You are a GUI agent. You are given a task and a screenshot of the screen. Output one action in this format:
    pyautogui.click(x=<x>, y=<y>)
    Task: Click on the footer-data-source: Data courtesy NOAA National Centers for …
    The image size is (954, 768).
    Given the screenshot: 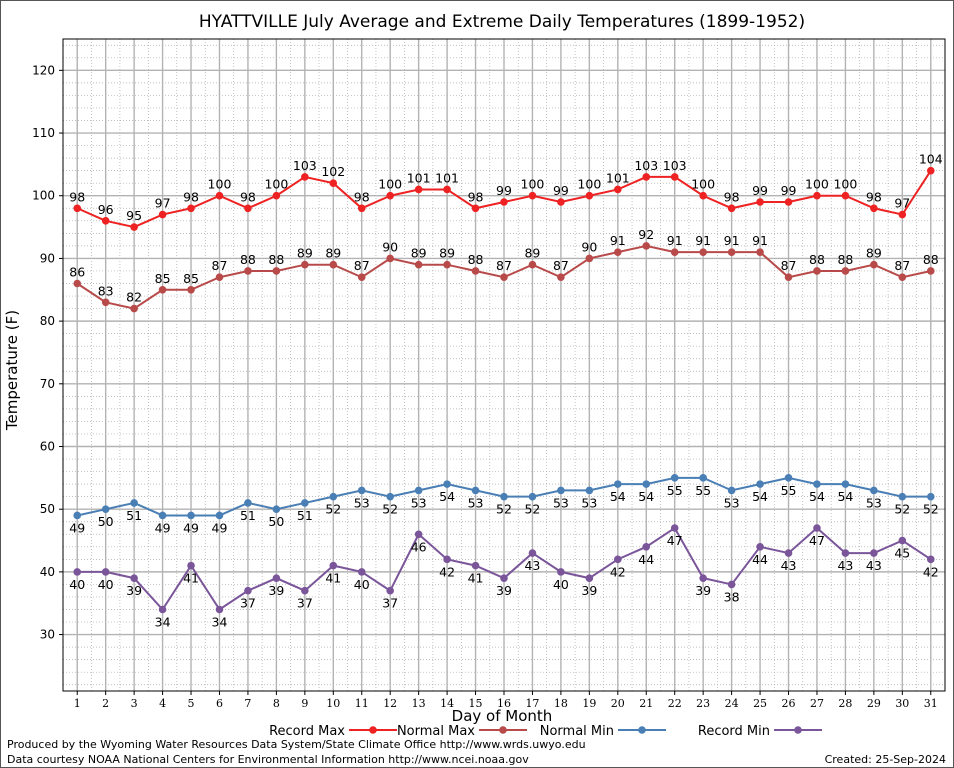 What is the action you would take?
    pyautogui.click(x=268, y=759)
    